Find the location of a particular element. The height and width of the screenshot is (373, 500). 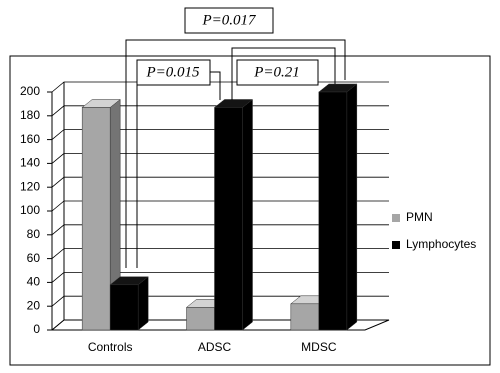

y-tick-label: 120 is located at coordinates (30, 186).